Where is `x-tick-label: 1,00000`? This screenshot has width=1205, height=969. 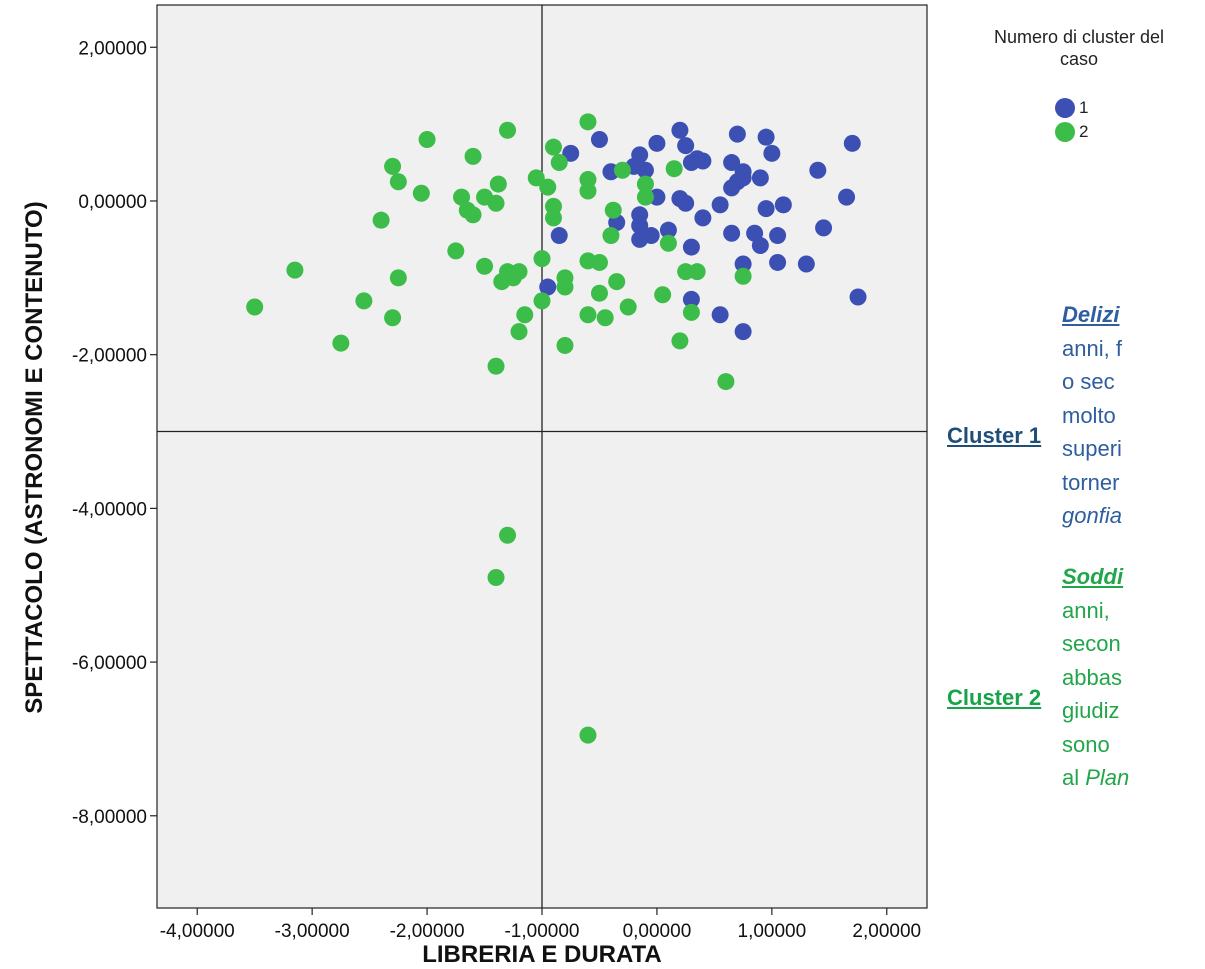 x-tick-label: 1,00000 is located at coordinates (772, 931).